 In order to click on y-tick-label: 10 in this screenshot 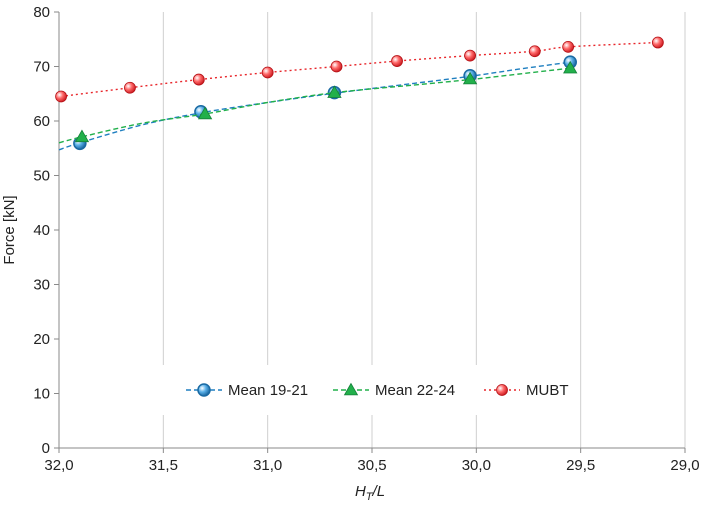, I will do `click(41, 394)`.